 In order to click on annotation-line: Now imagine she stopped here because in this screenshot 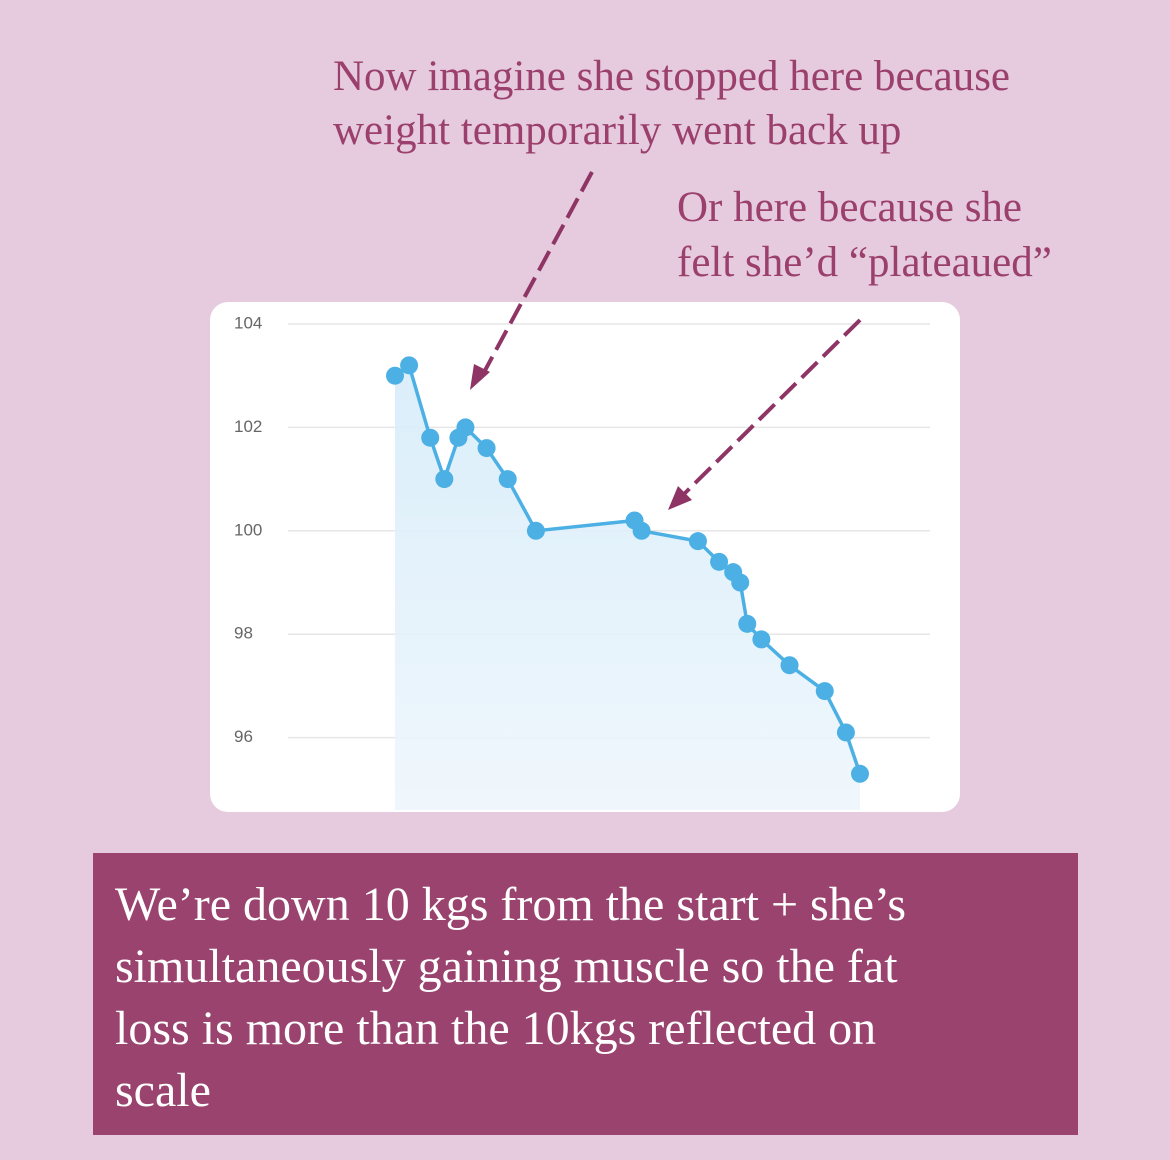, I will do `click(671, 76)`.